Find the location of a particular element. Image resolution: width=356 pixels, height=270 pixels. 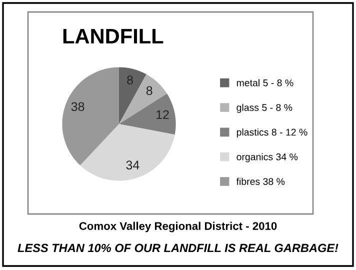

legend-label: plastics 8 - 12 % is located at coordinates (272, 133).